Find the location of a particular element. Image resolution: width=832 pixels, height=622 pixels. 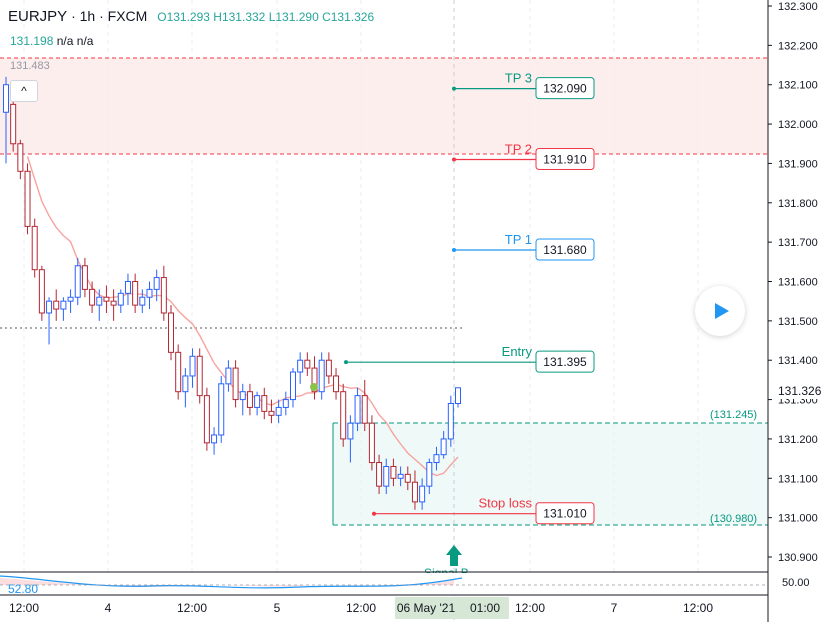

level-value: 131.010 is located at coordinates (565, 514).